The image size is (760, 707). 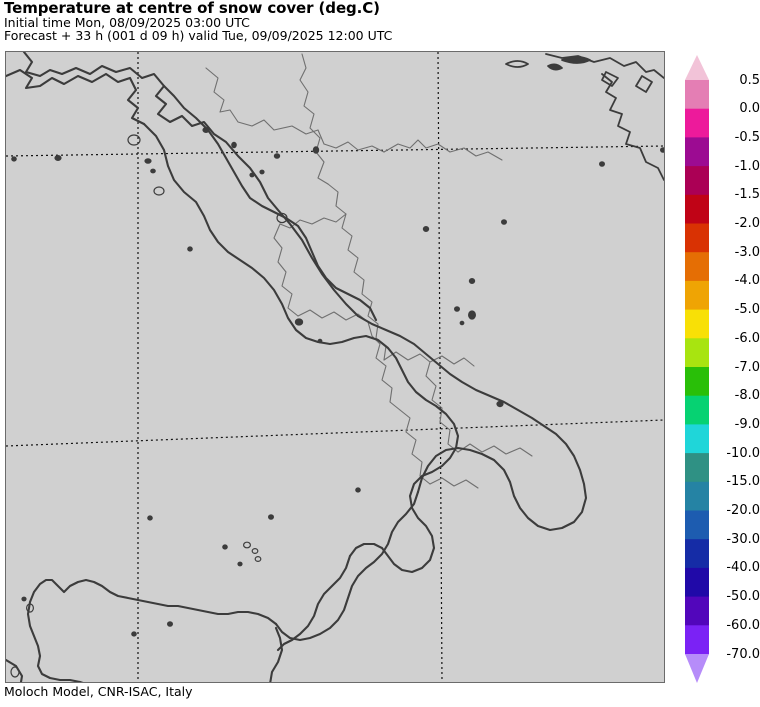 What do you see at coordinates (98, 691) in the screenshot?
I see `model-credit: Moloch Model, CNR-ISAC, Italy` at bounding box center [98, 691].